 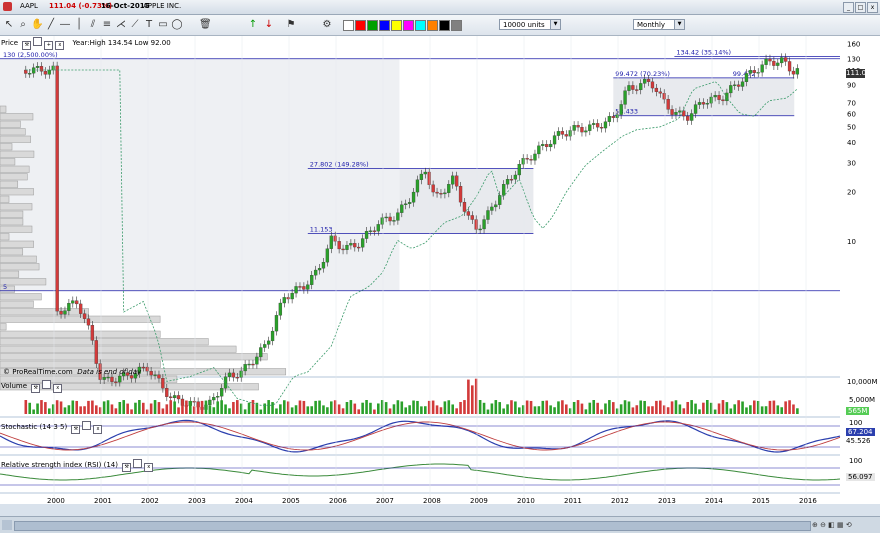 What do you see at coordinates (65, 24) in the screenshot?
I see `horizontal-line-icon: ―` at bounding box center [65, 24].